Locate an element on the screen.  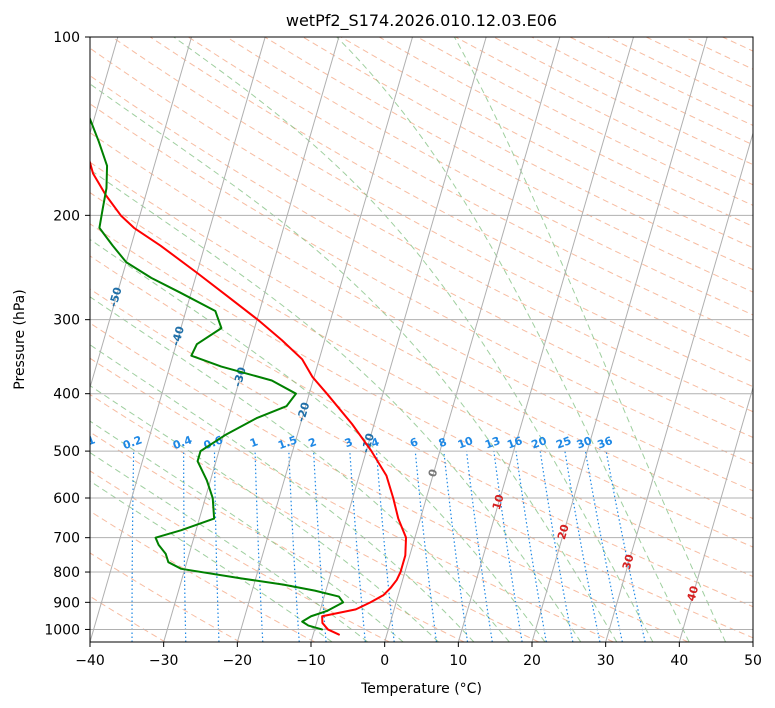
moist-adiabat--10 is located at coordinates (211, 561).